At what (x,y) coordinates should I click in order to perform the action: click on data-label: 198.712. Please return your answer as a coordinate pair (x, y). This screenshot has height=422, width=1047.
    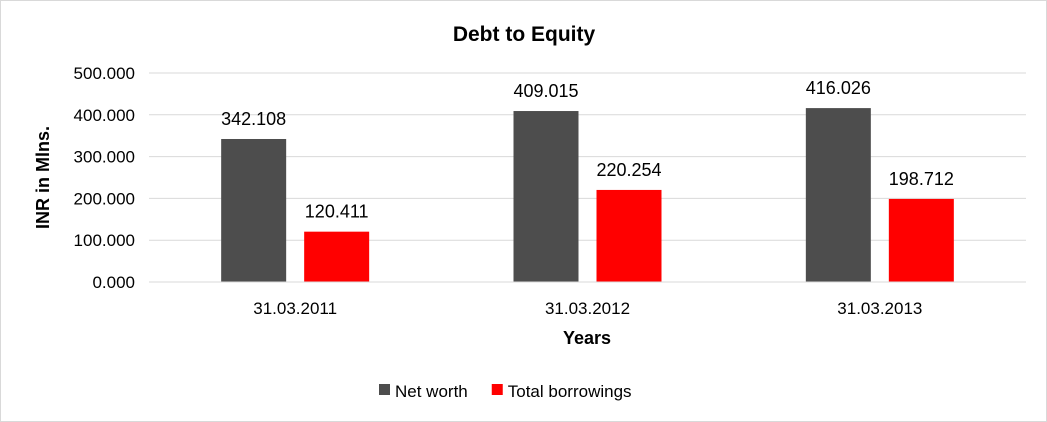
    Looking at the image, I should click on (921, 179).